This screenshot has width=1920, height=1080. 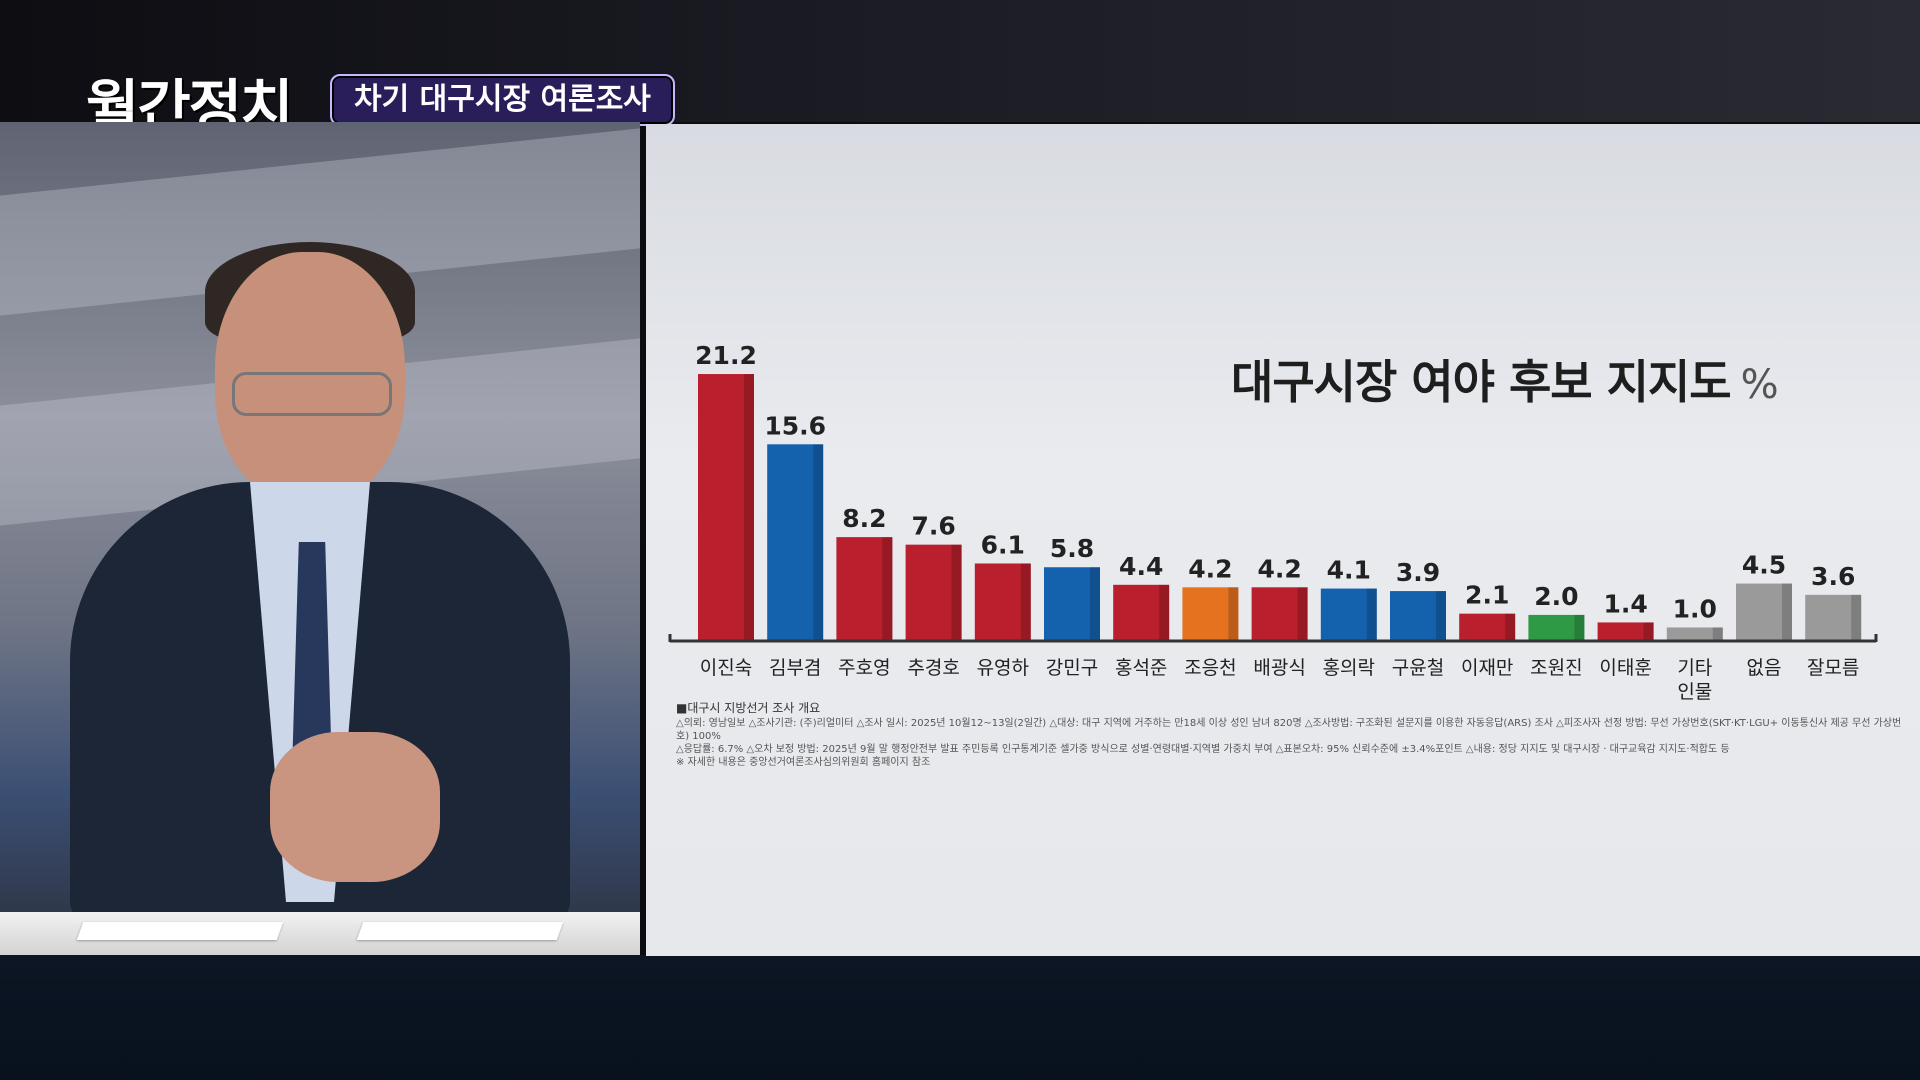 What do you see at coordinates (1695, 608) in the screenshot?
I see `data-label: 1.0` at bounding box center [1695, 608].